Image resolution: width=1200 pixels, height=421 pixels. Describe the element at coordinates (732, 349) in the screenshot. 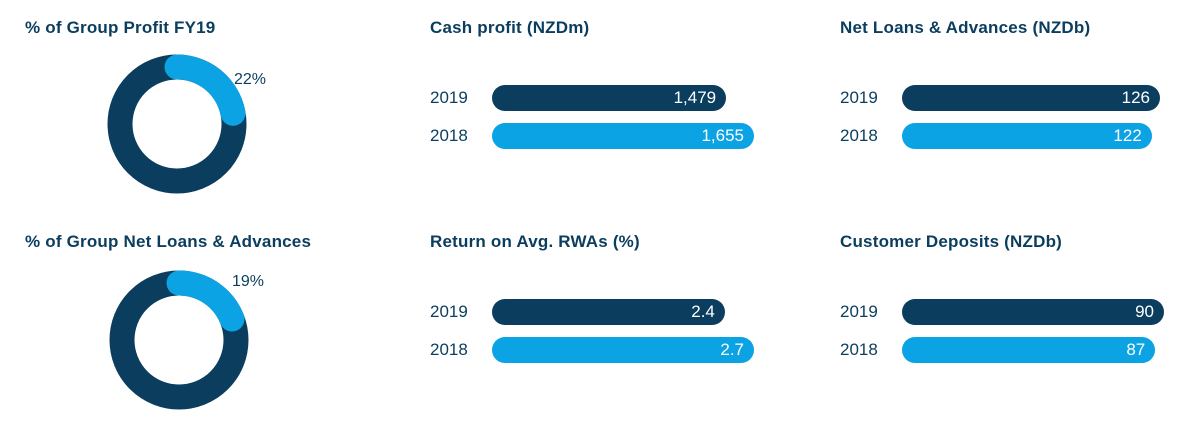

I see `bar-value-label: 2.7` at that location.